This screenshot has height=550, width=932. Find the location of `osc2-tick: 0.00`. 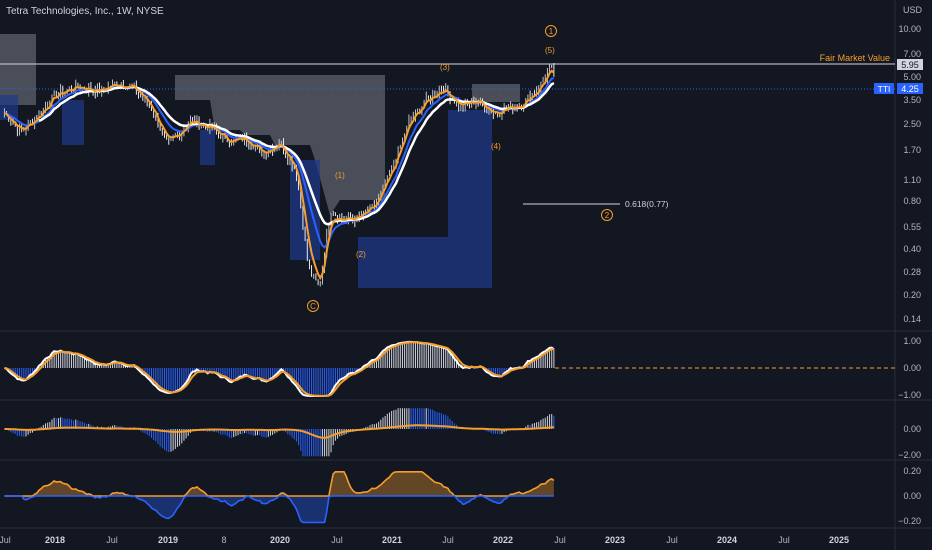

osc2-tick: 0.00 is located at coordinates (912, 429).